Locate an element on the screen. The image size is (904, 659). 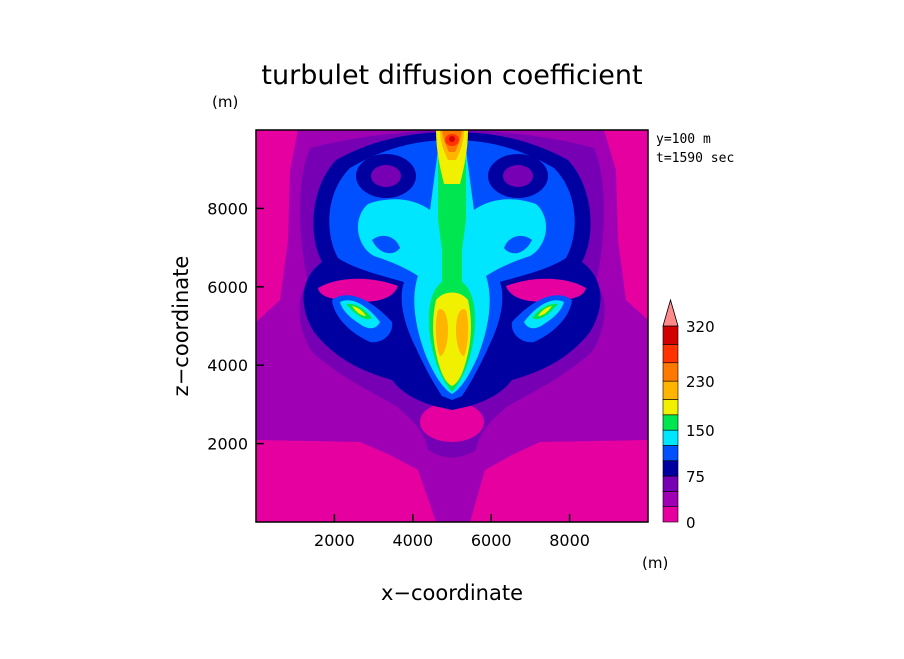
x-tick-label: 2000 is located at coordinates (334, 540).